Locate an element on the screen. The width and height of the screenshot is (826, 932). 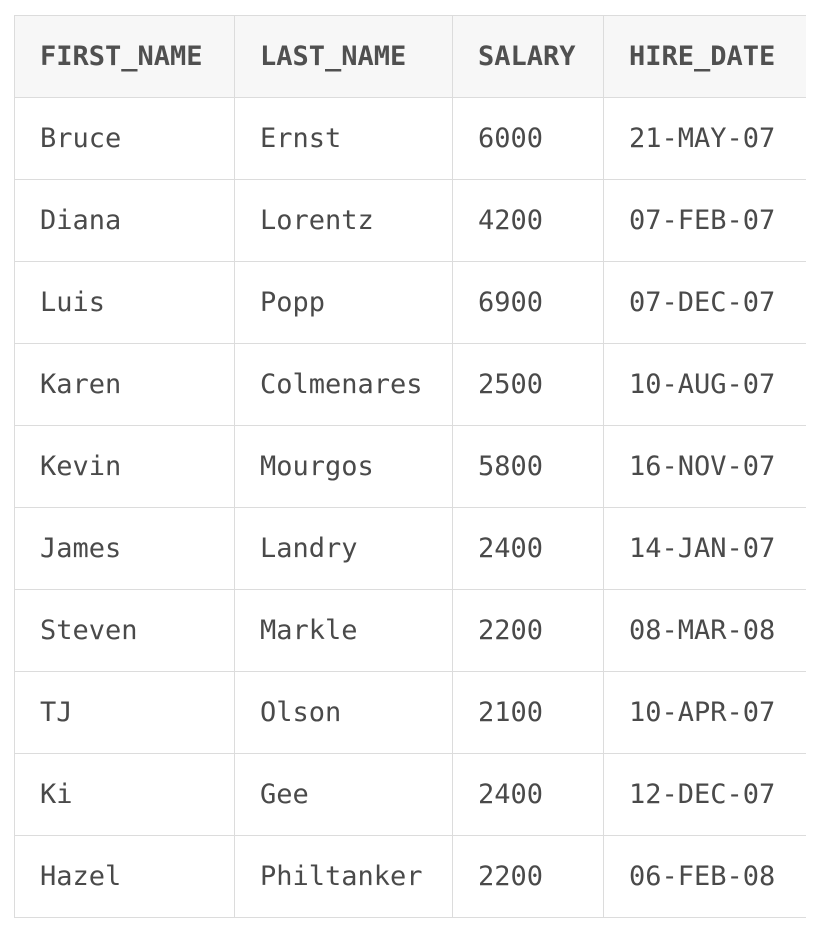
cell-first-name: Luis is located at coordinates (124, 302).